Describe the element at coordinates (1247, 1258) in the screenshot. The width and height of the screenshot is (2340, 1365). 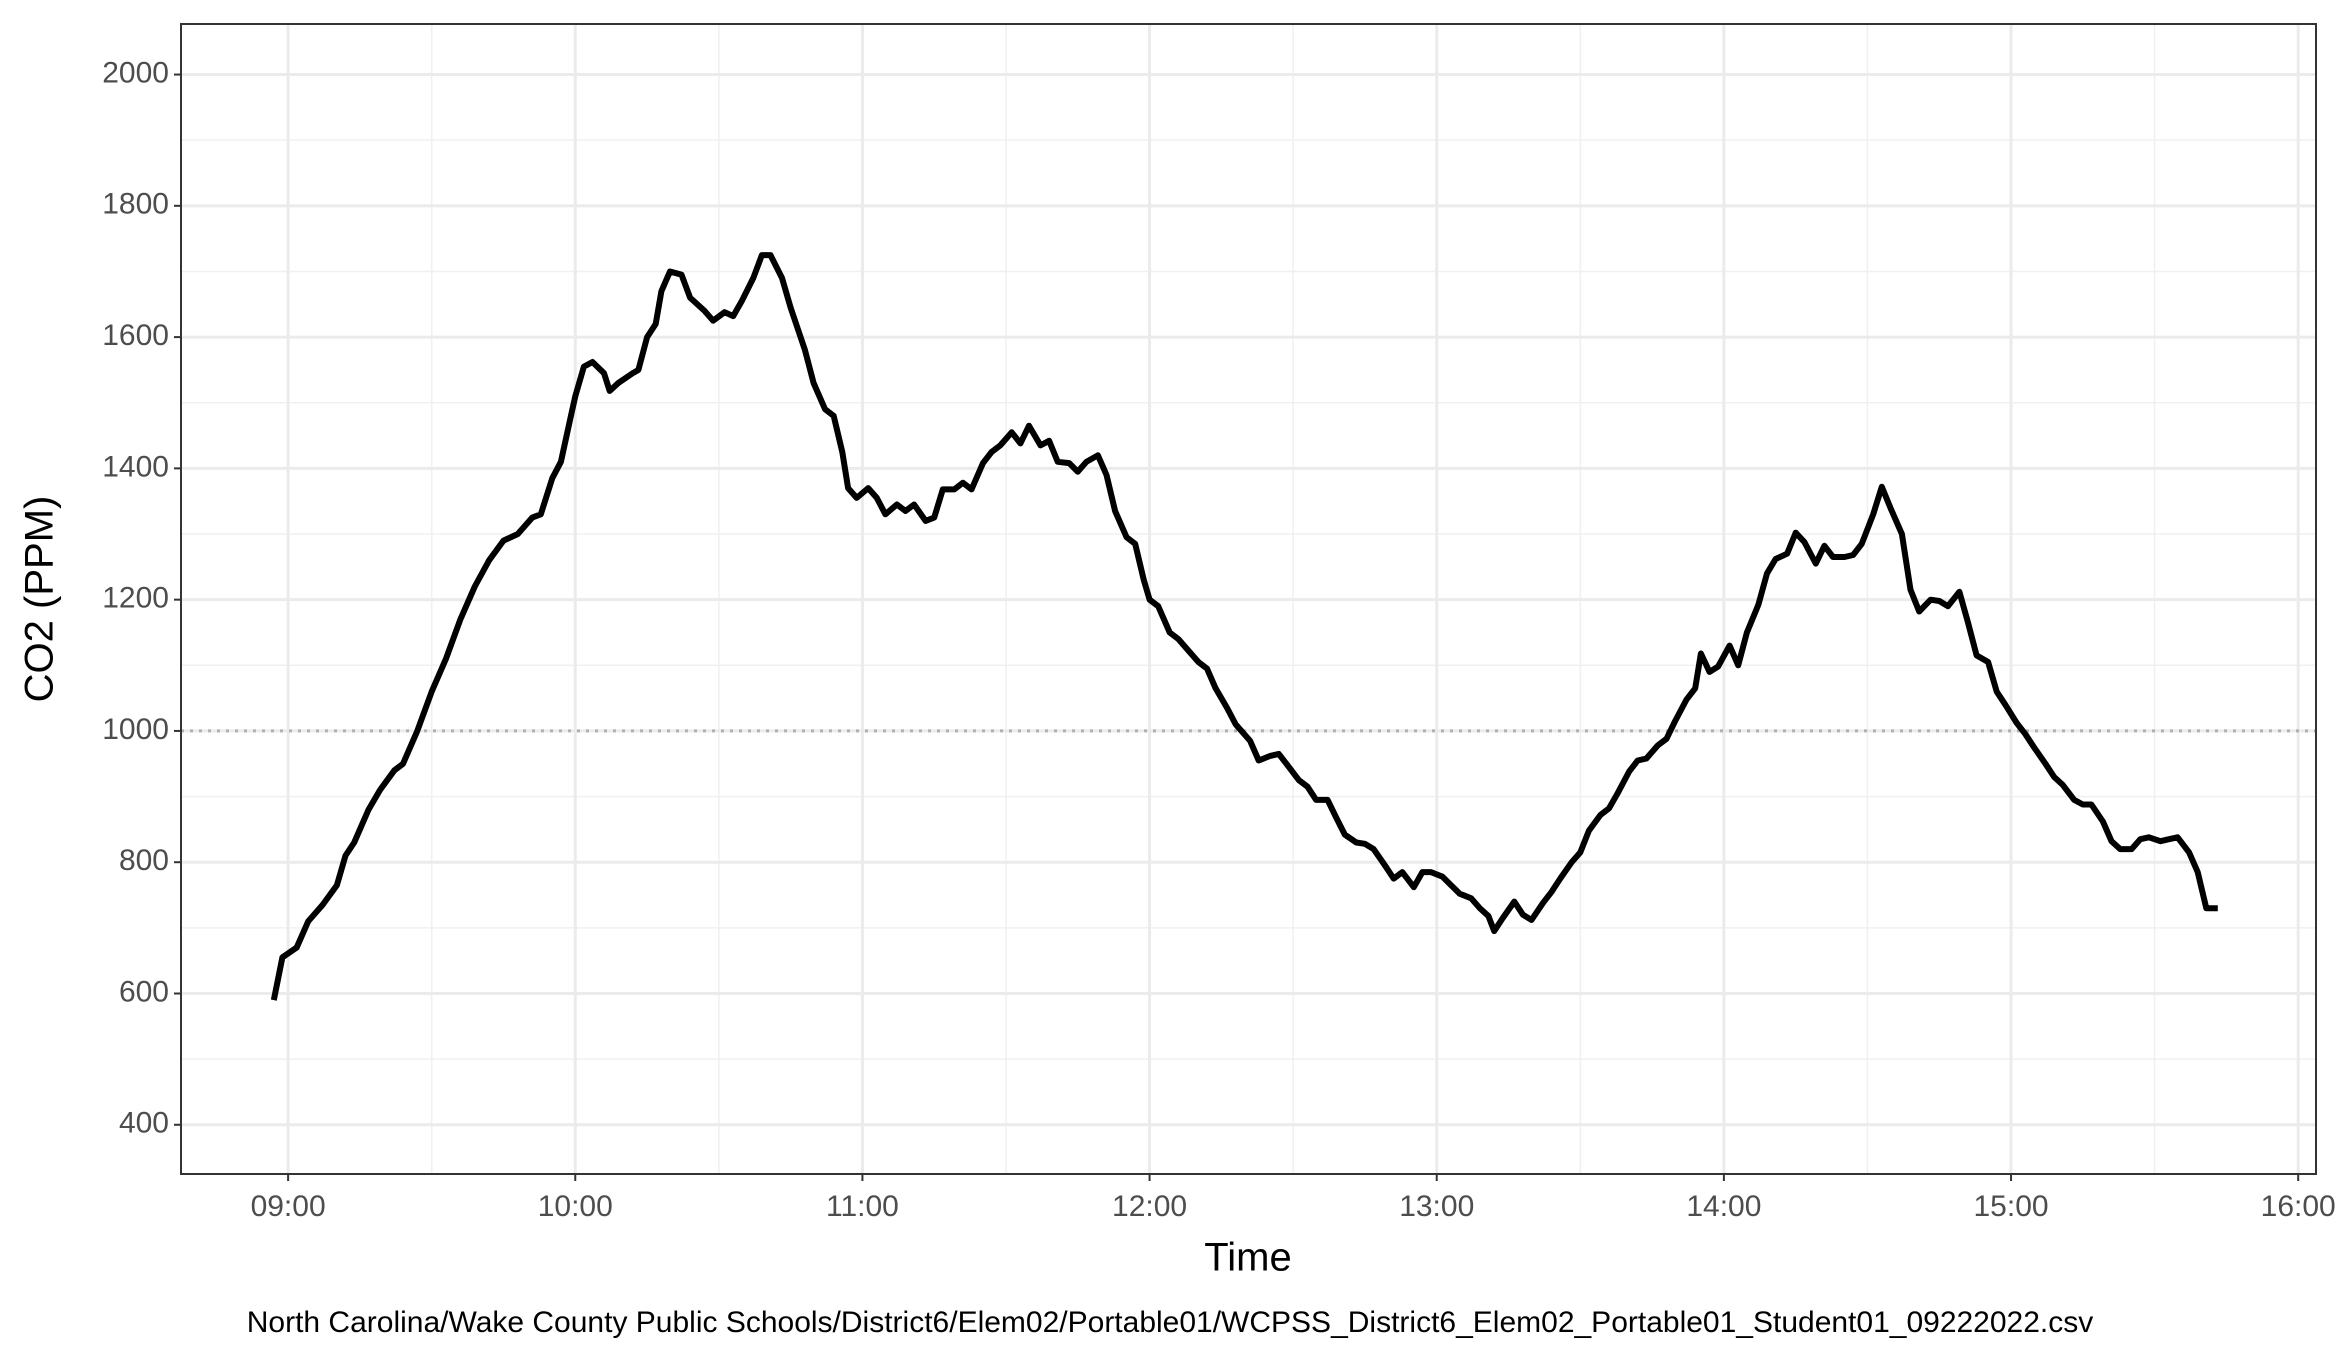
I see `x-axis-title: Time` at that location.